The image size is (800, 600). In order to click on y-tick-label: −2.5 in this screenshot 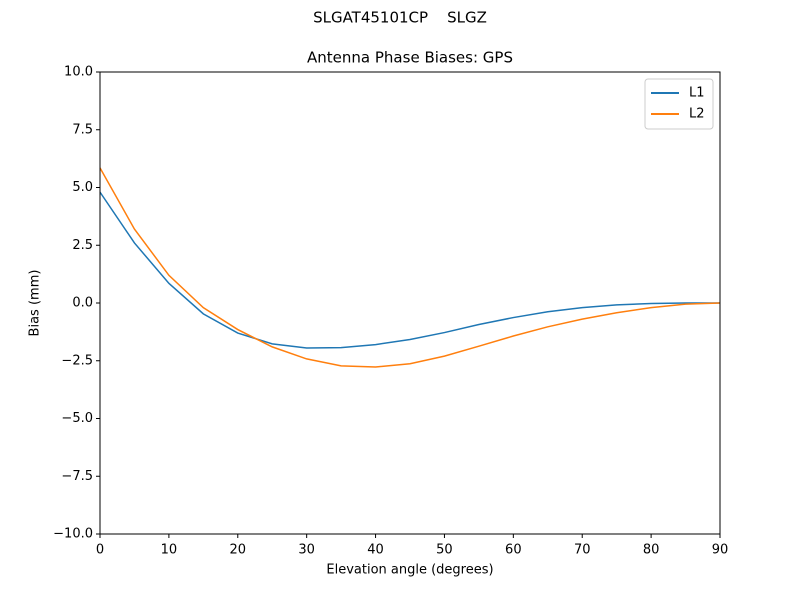, I will do `click(77, 360)`.